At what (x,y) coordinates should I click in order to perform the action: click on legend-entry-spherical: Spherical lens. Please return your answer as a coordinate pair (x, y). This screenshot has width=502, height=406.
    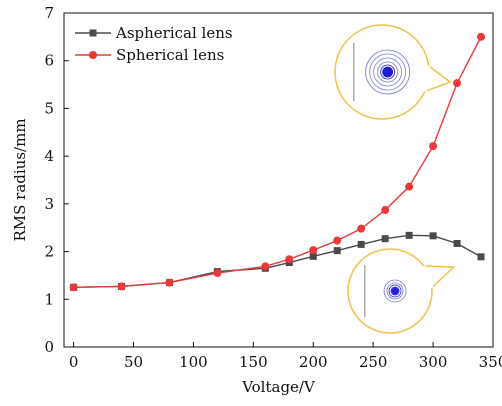
    Looking at the image, I should click on (149, 55).